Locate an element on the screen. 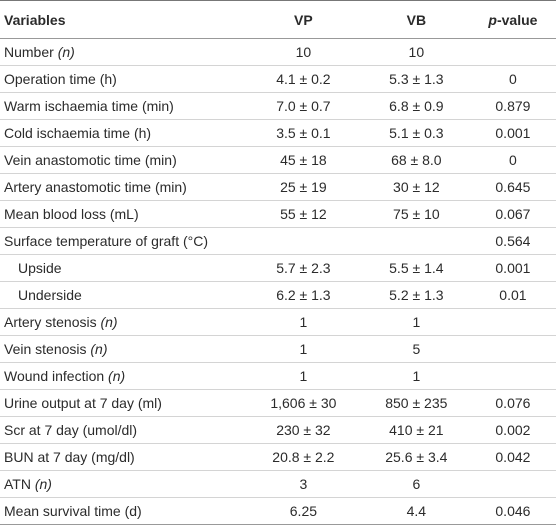 The height and width of the screenshot is (526, 556). text-segment: Mean survival time (d) is located at coordinates (73, 511).